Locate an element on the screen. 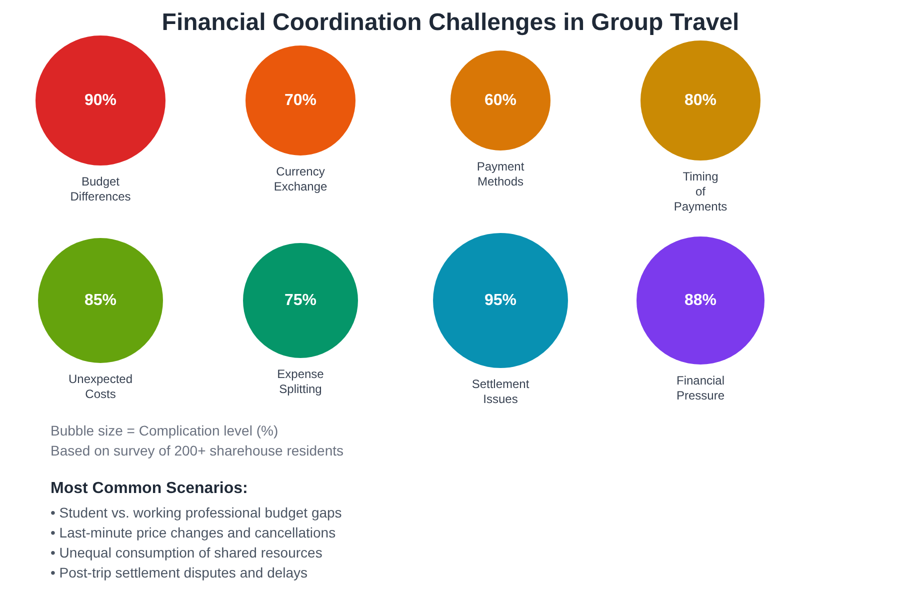 This screenshot has width=900, height=600. text: Bubble size = Complication level (%) is located at coordinates (164, 430).